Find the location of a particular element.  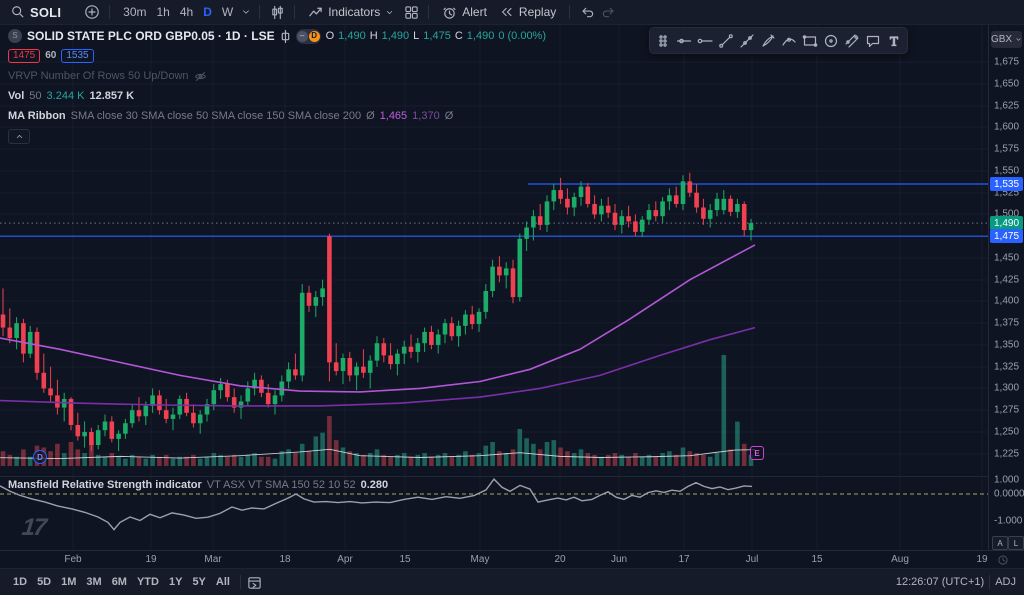

timezone-clock-icon is located at coordinates (1003, 560).